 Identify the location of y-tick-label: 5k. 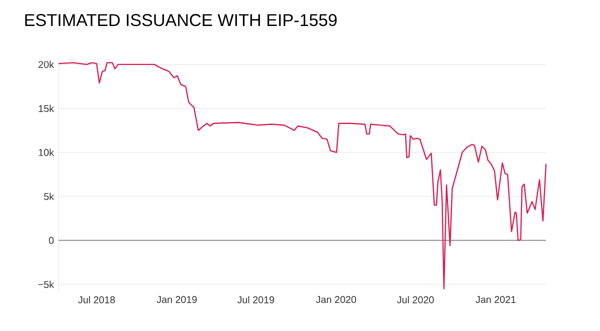
(49, 196).